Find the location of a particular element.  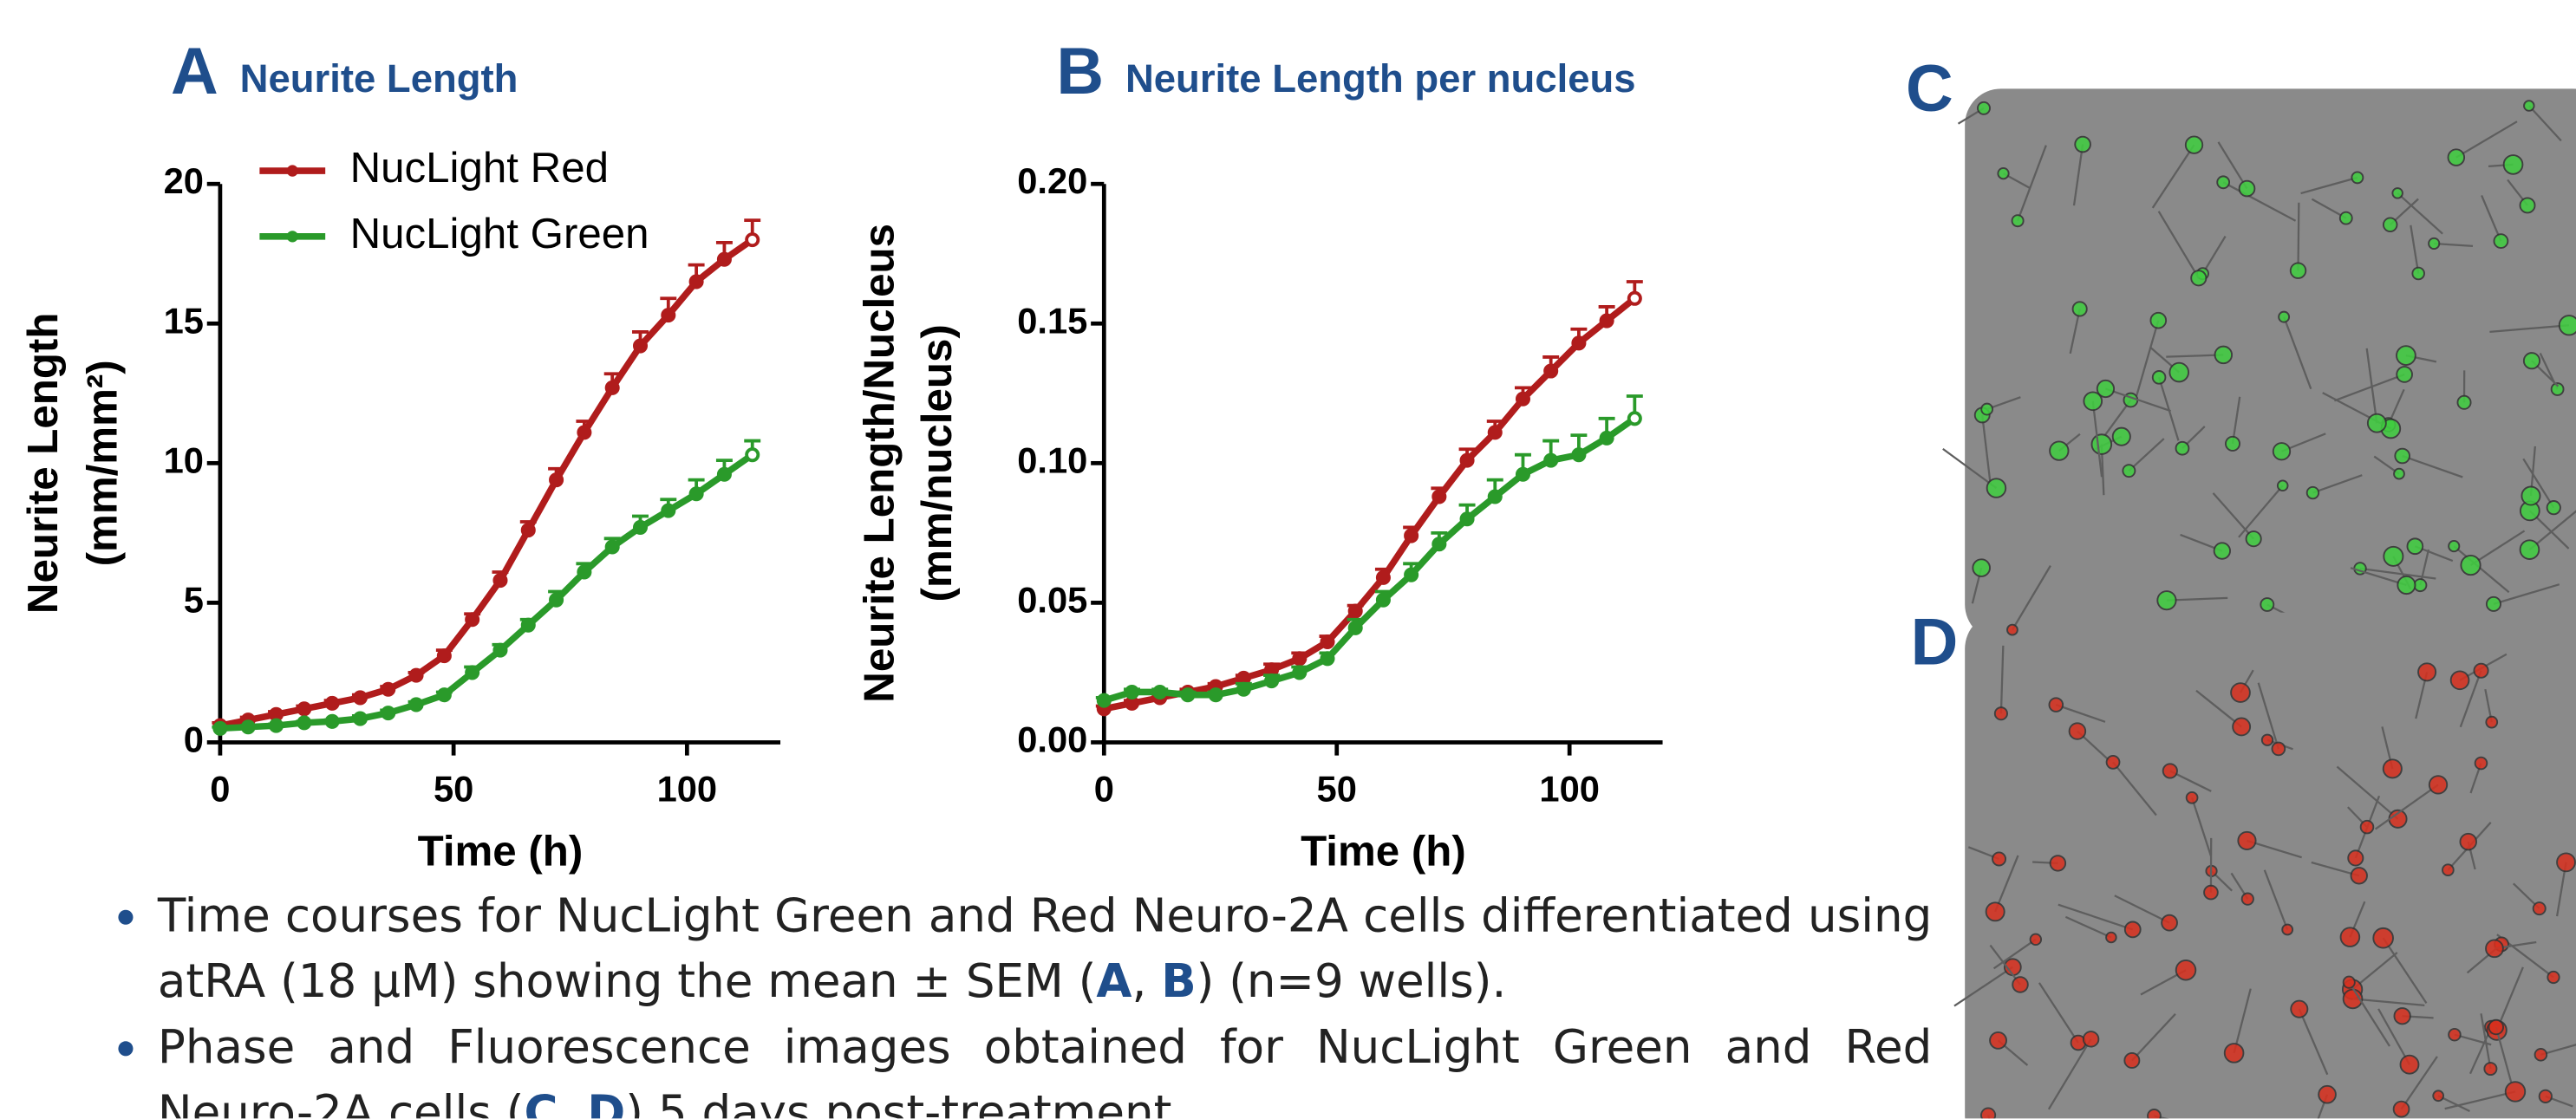

series-line is located at coordinates (487, 592).